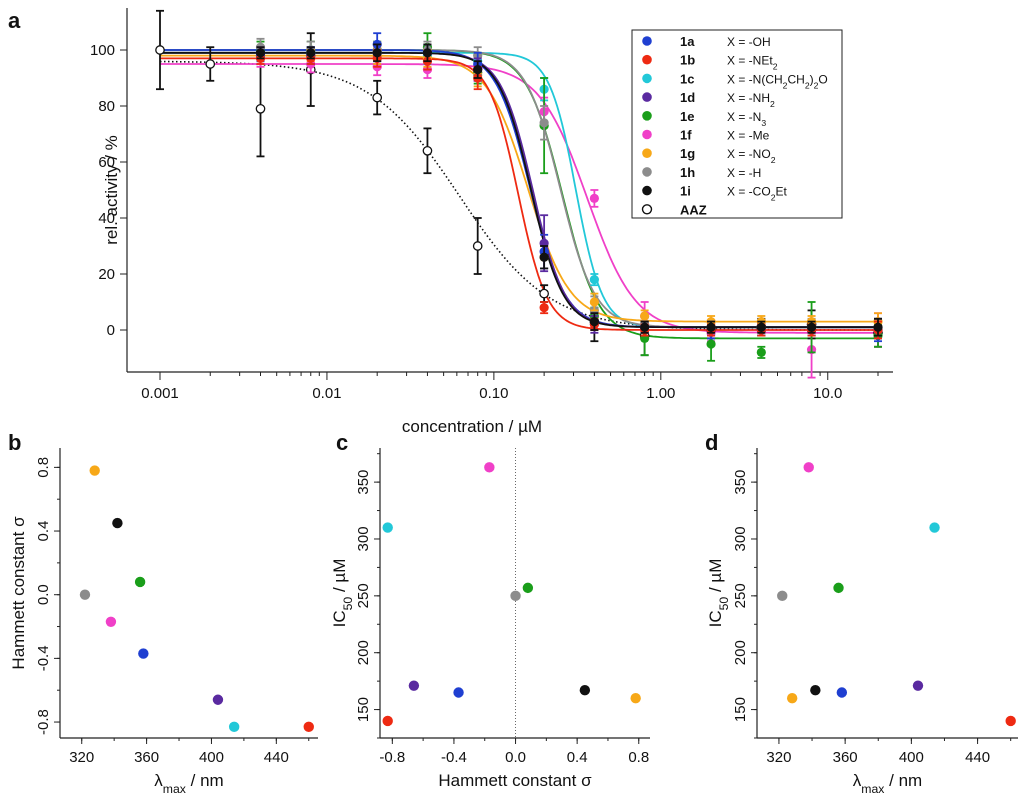  What do you see at coordinates (392, 757) in the screenshot?
I see `x-tick-label: -0.8` at bounding box center [392, 757].